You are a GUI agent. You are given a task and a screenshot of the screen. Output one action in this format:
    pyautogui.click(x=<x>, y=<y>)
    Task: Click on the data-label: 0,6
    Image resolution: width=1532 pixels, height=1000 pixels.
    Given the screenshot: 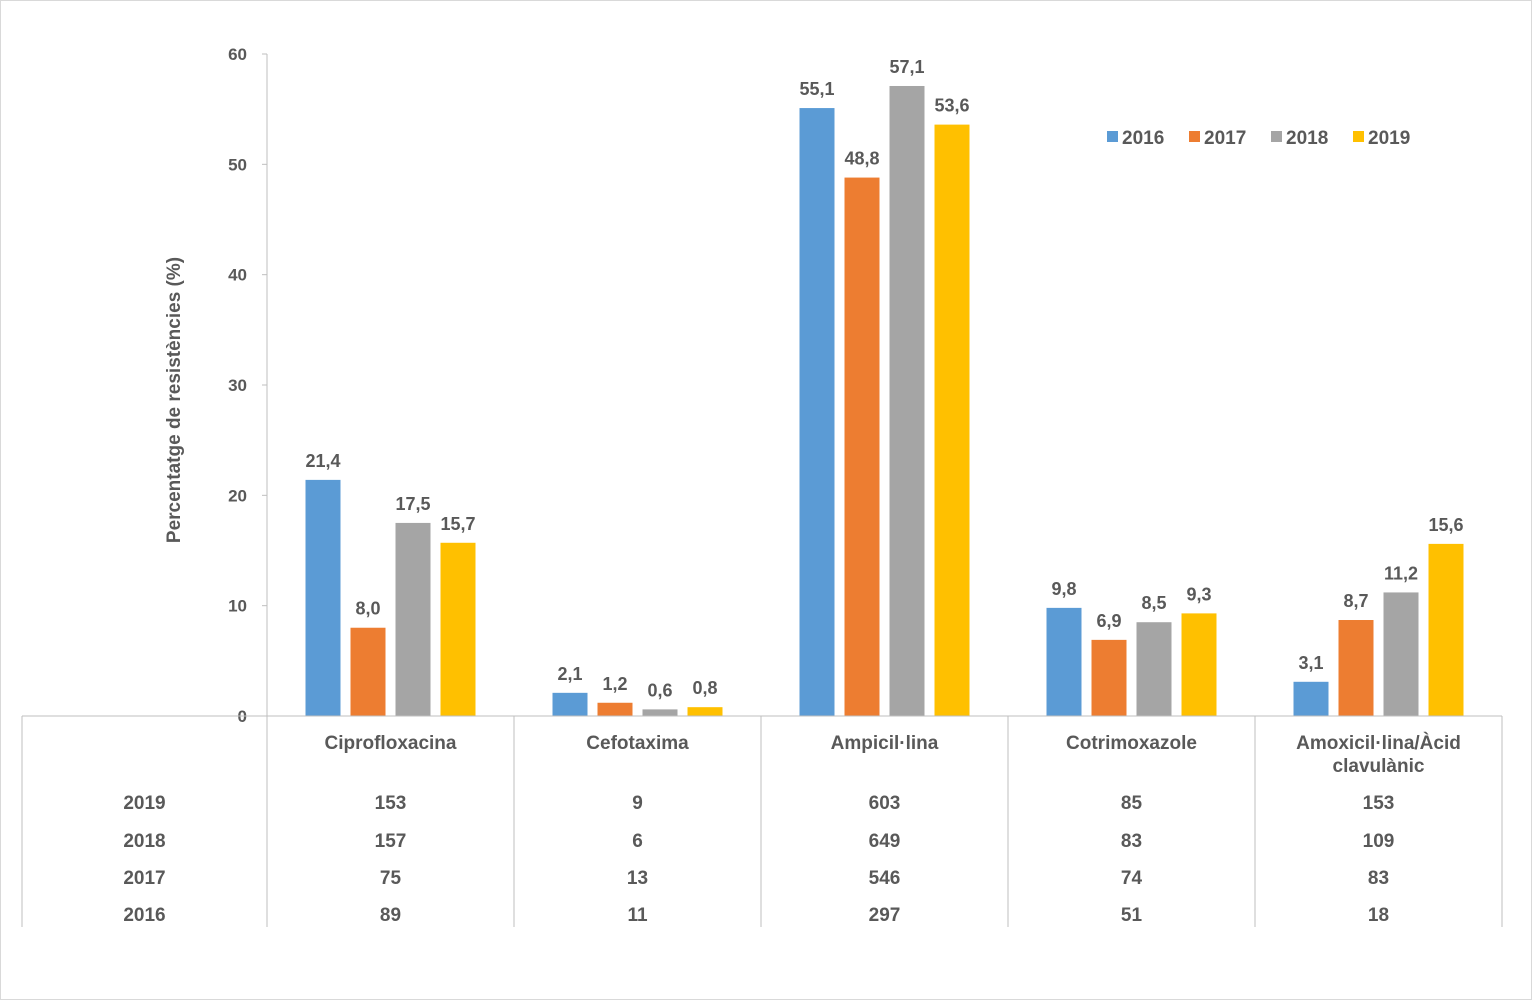 What is the action you would take?
    pyautogui.click(x=659, y=690)
    